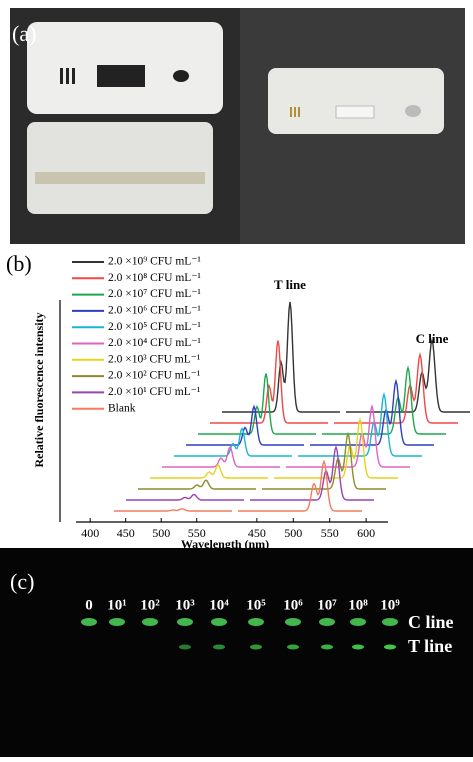  What do you see at coordinates (90, 533) in the screenshot?
I see `x-tick-label: 400` at bounding box center [90, 533].